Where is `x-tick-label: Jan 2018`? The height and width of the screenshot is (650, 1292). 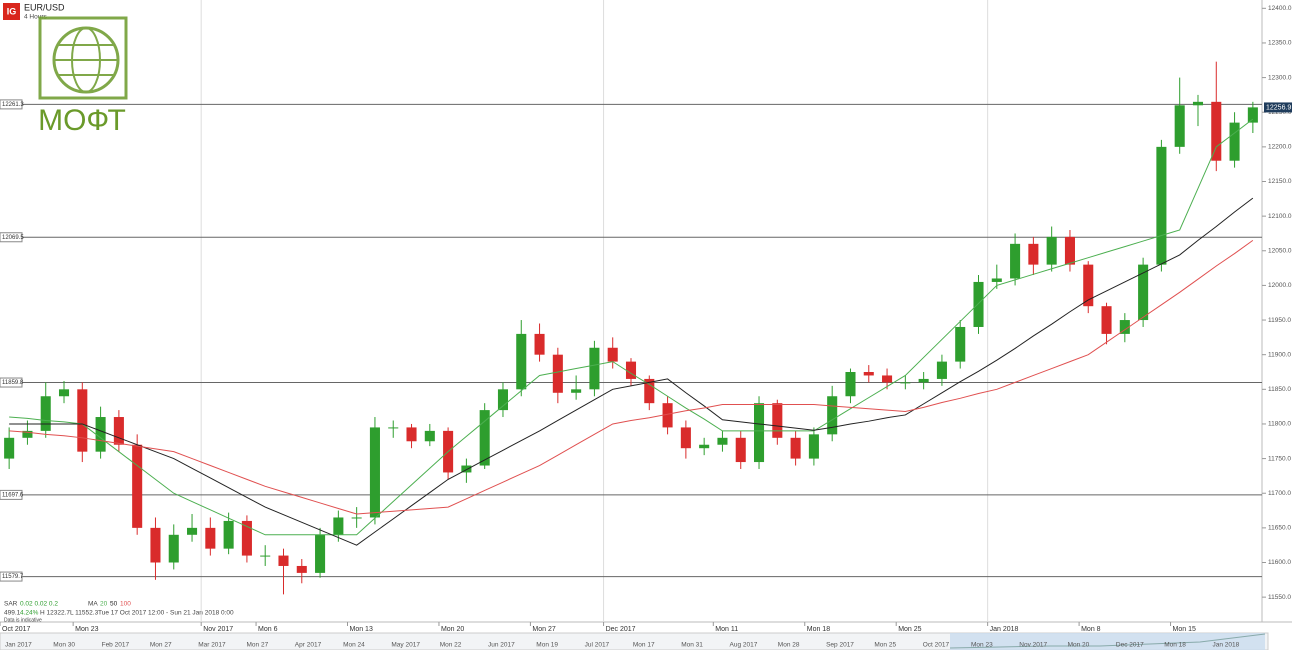
x-tick-label: Jan 2018 is located at coordinates (1004, 629).